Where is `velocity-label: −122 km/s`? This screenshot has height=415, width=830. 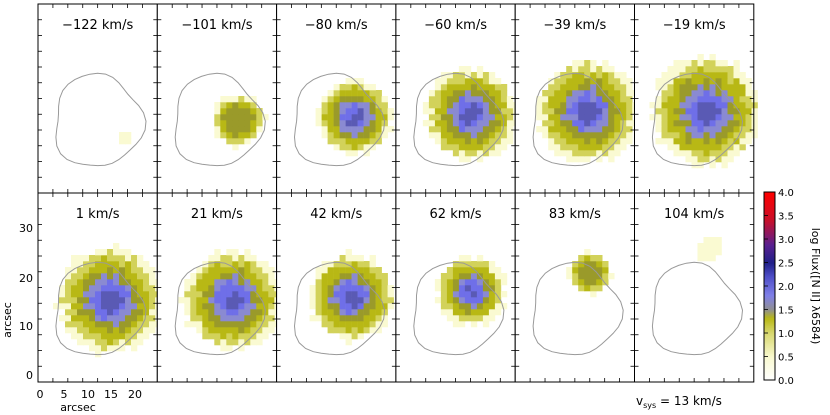
velocity-label: −122 km/s is located at coordinates (97, 25).